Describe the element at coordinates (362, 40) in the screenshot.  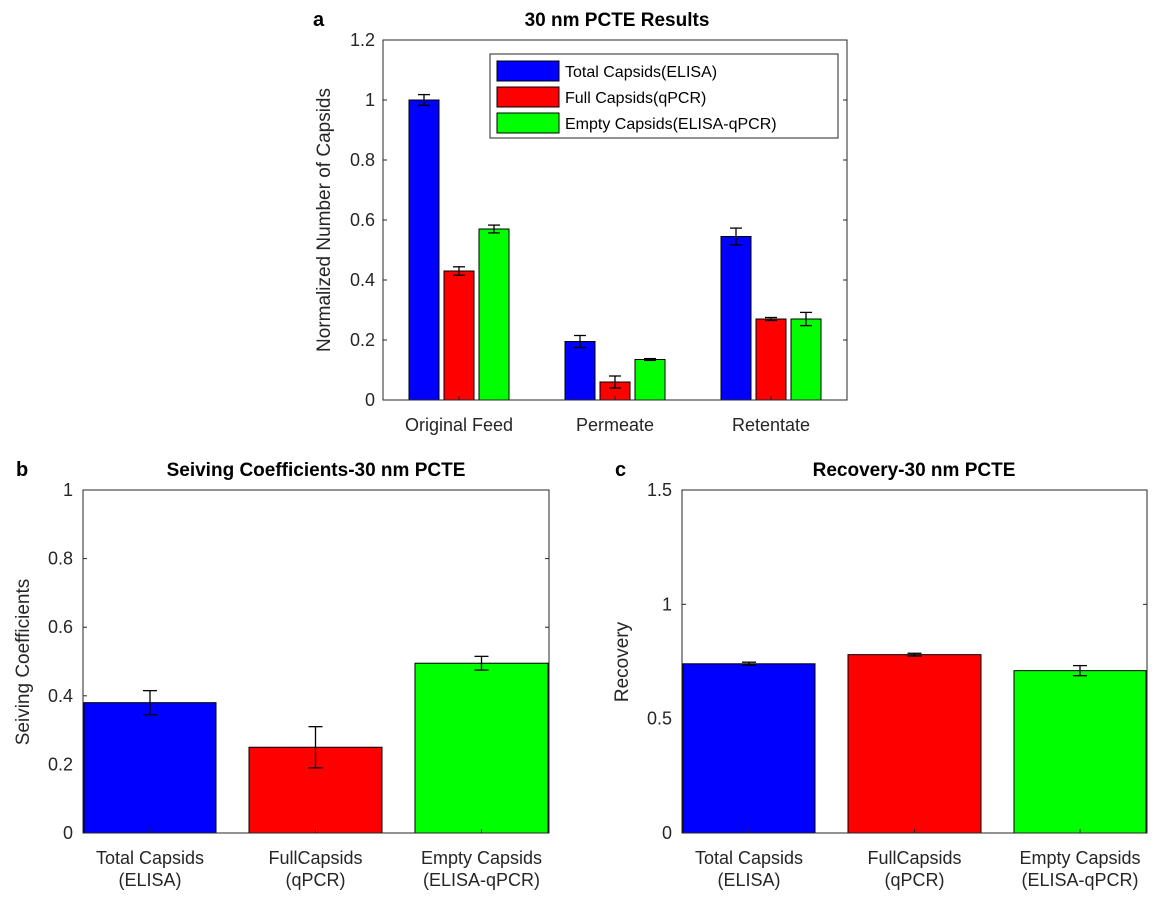
I see `y-tick-label: 1.2` at that location.